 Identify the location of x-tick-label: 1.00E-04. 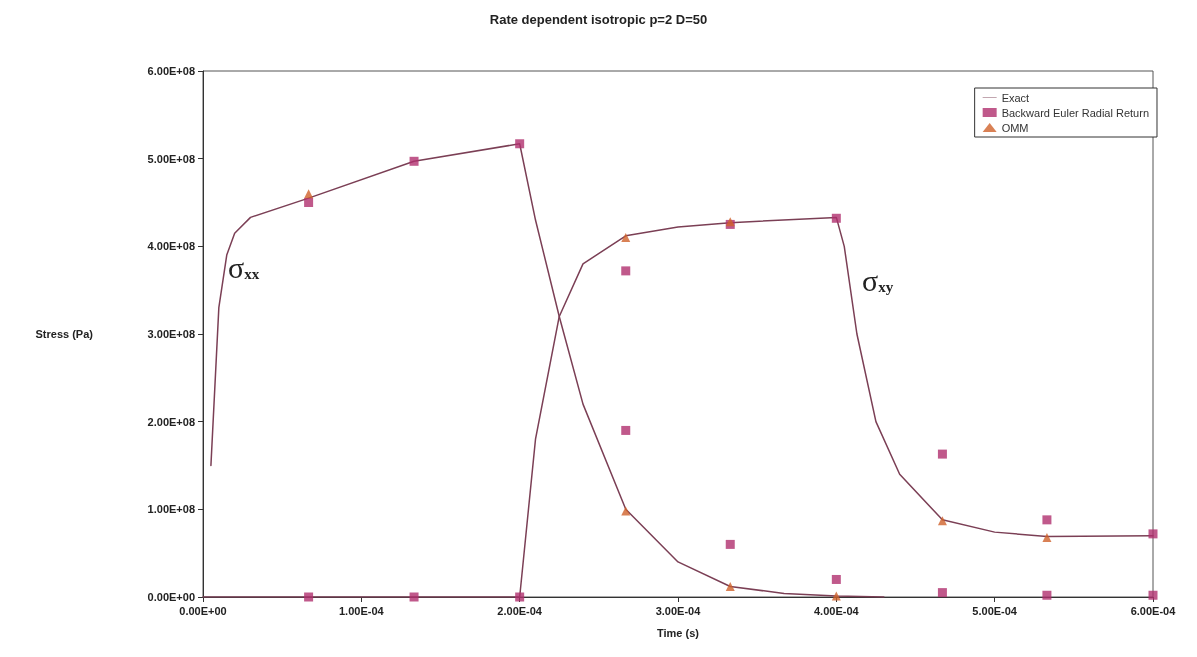
(362, 610).